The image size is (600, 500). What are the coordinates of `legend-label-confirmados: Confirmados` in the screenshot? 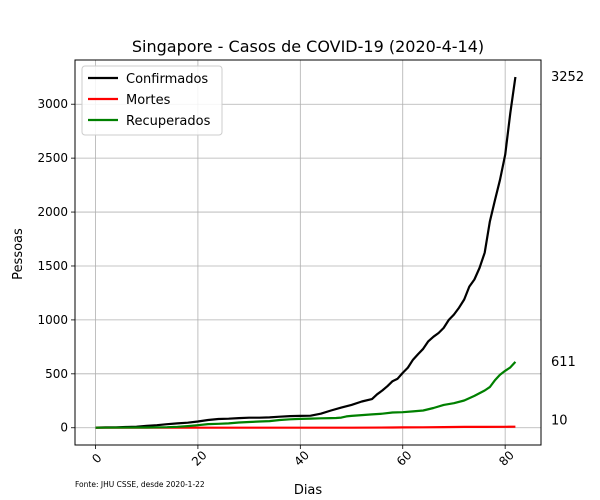 It's located at (167, 79).